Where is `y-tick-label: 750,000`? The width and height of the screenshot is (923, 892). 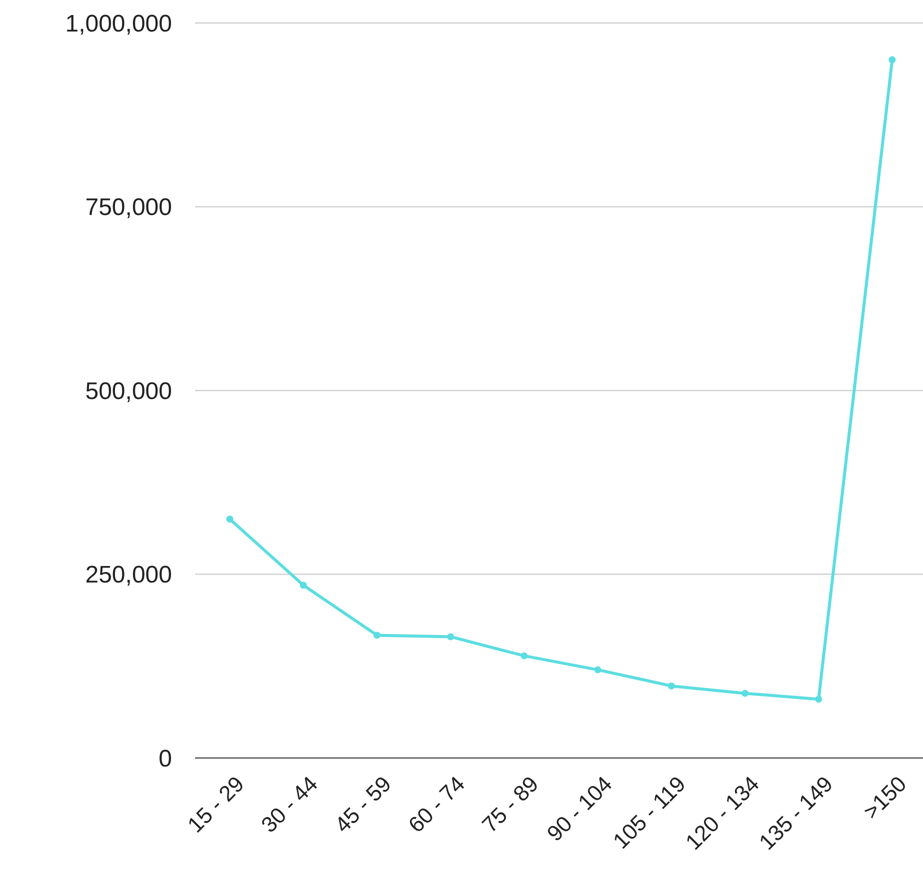
y-tick-label: 750,000 is located at coordinates (128, 208).